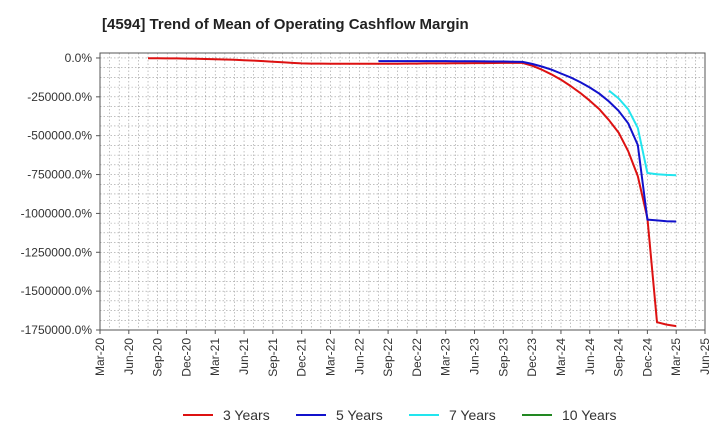 This screenshot has width=720, height=440. Describe the element at coordinates (57, 330) in the screenshot. I see `y-tick-label: -1750000.0%` at that location.